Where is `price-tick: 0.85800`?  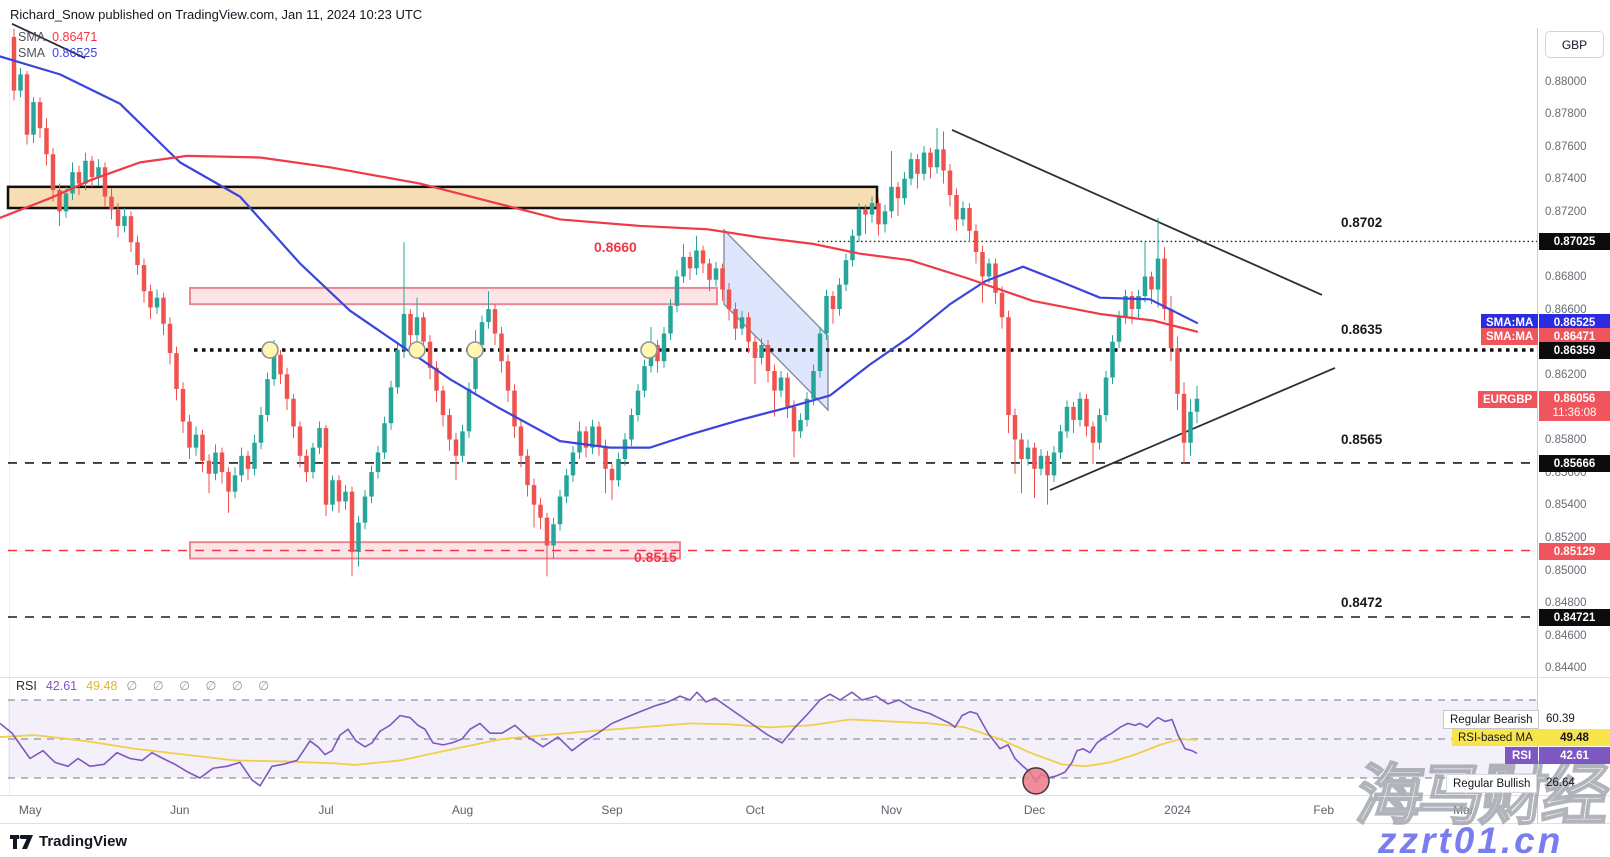
price-tick: 0.85800 is located at coordinates (1566, 440).